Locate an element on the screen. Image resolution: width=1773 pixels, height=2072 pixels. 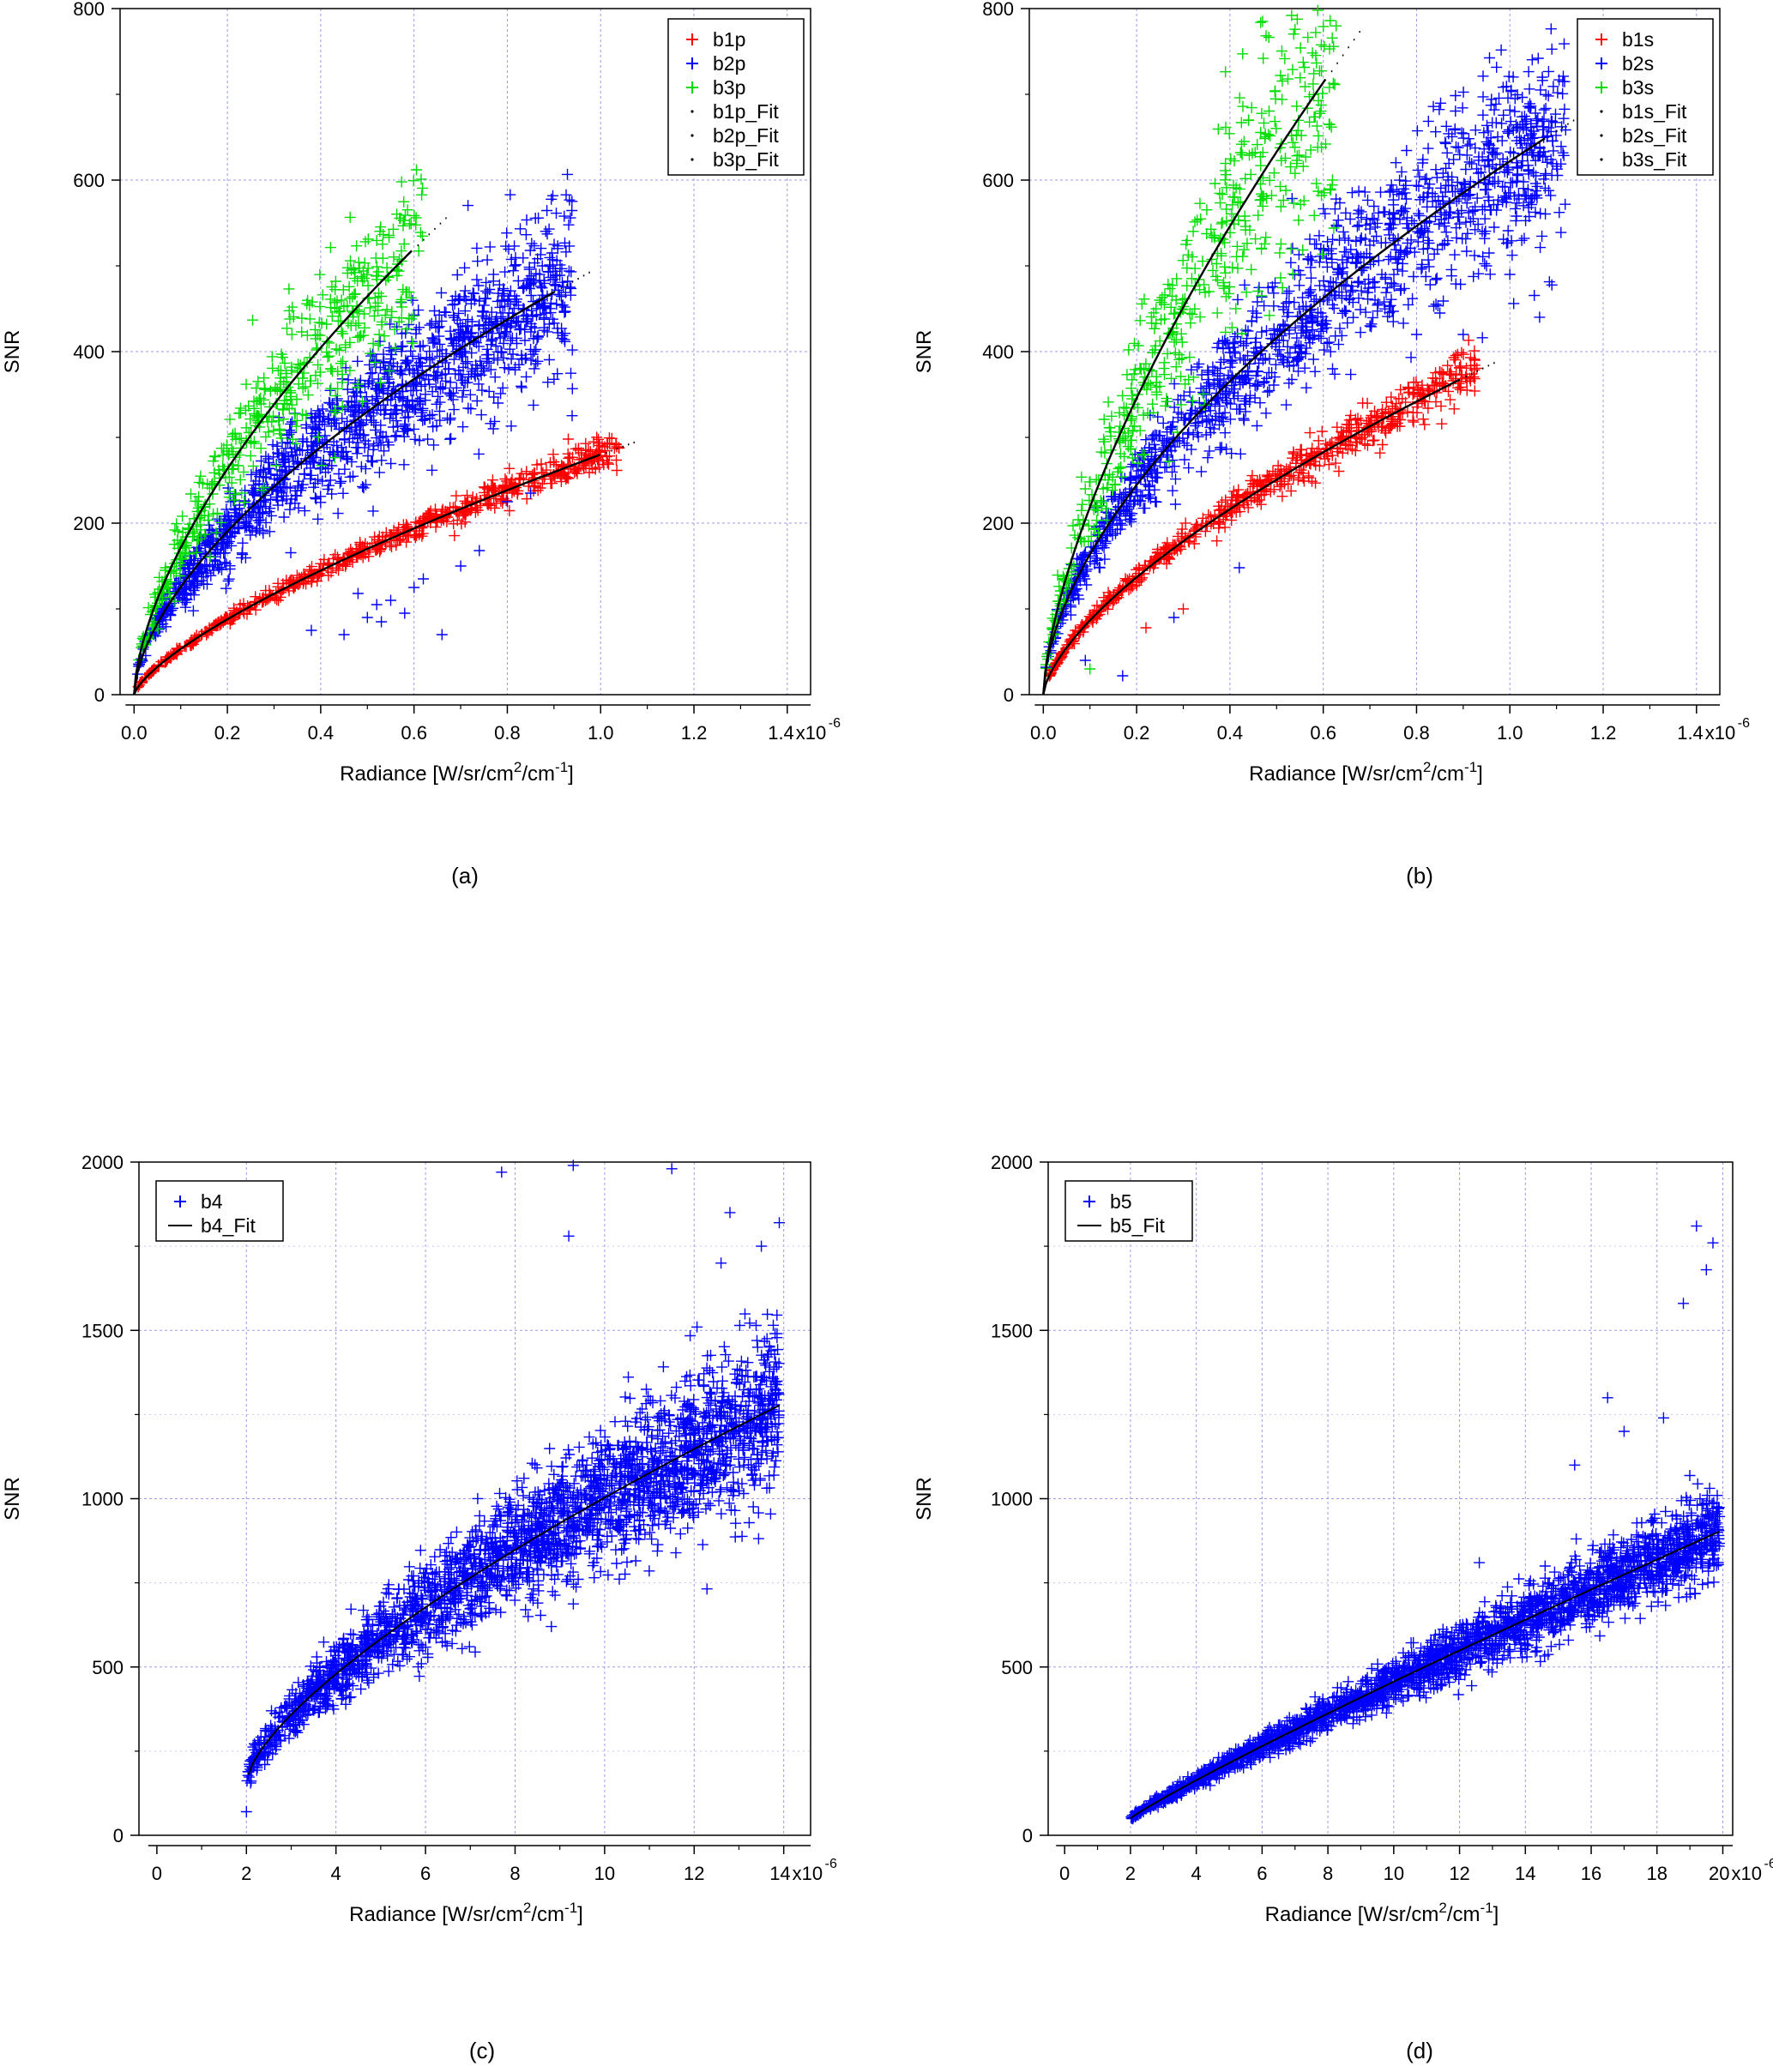
y-tick-label: 200 is located at coordinates (89, 523).